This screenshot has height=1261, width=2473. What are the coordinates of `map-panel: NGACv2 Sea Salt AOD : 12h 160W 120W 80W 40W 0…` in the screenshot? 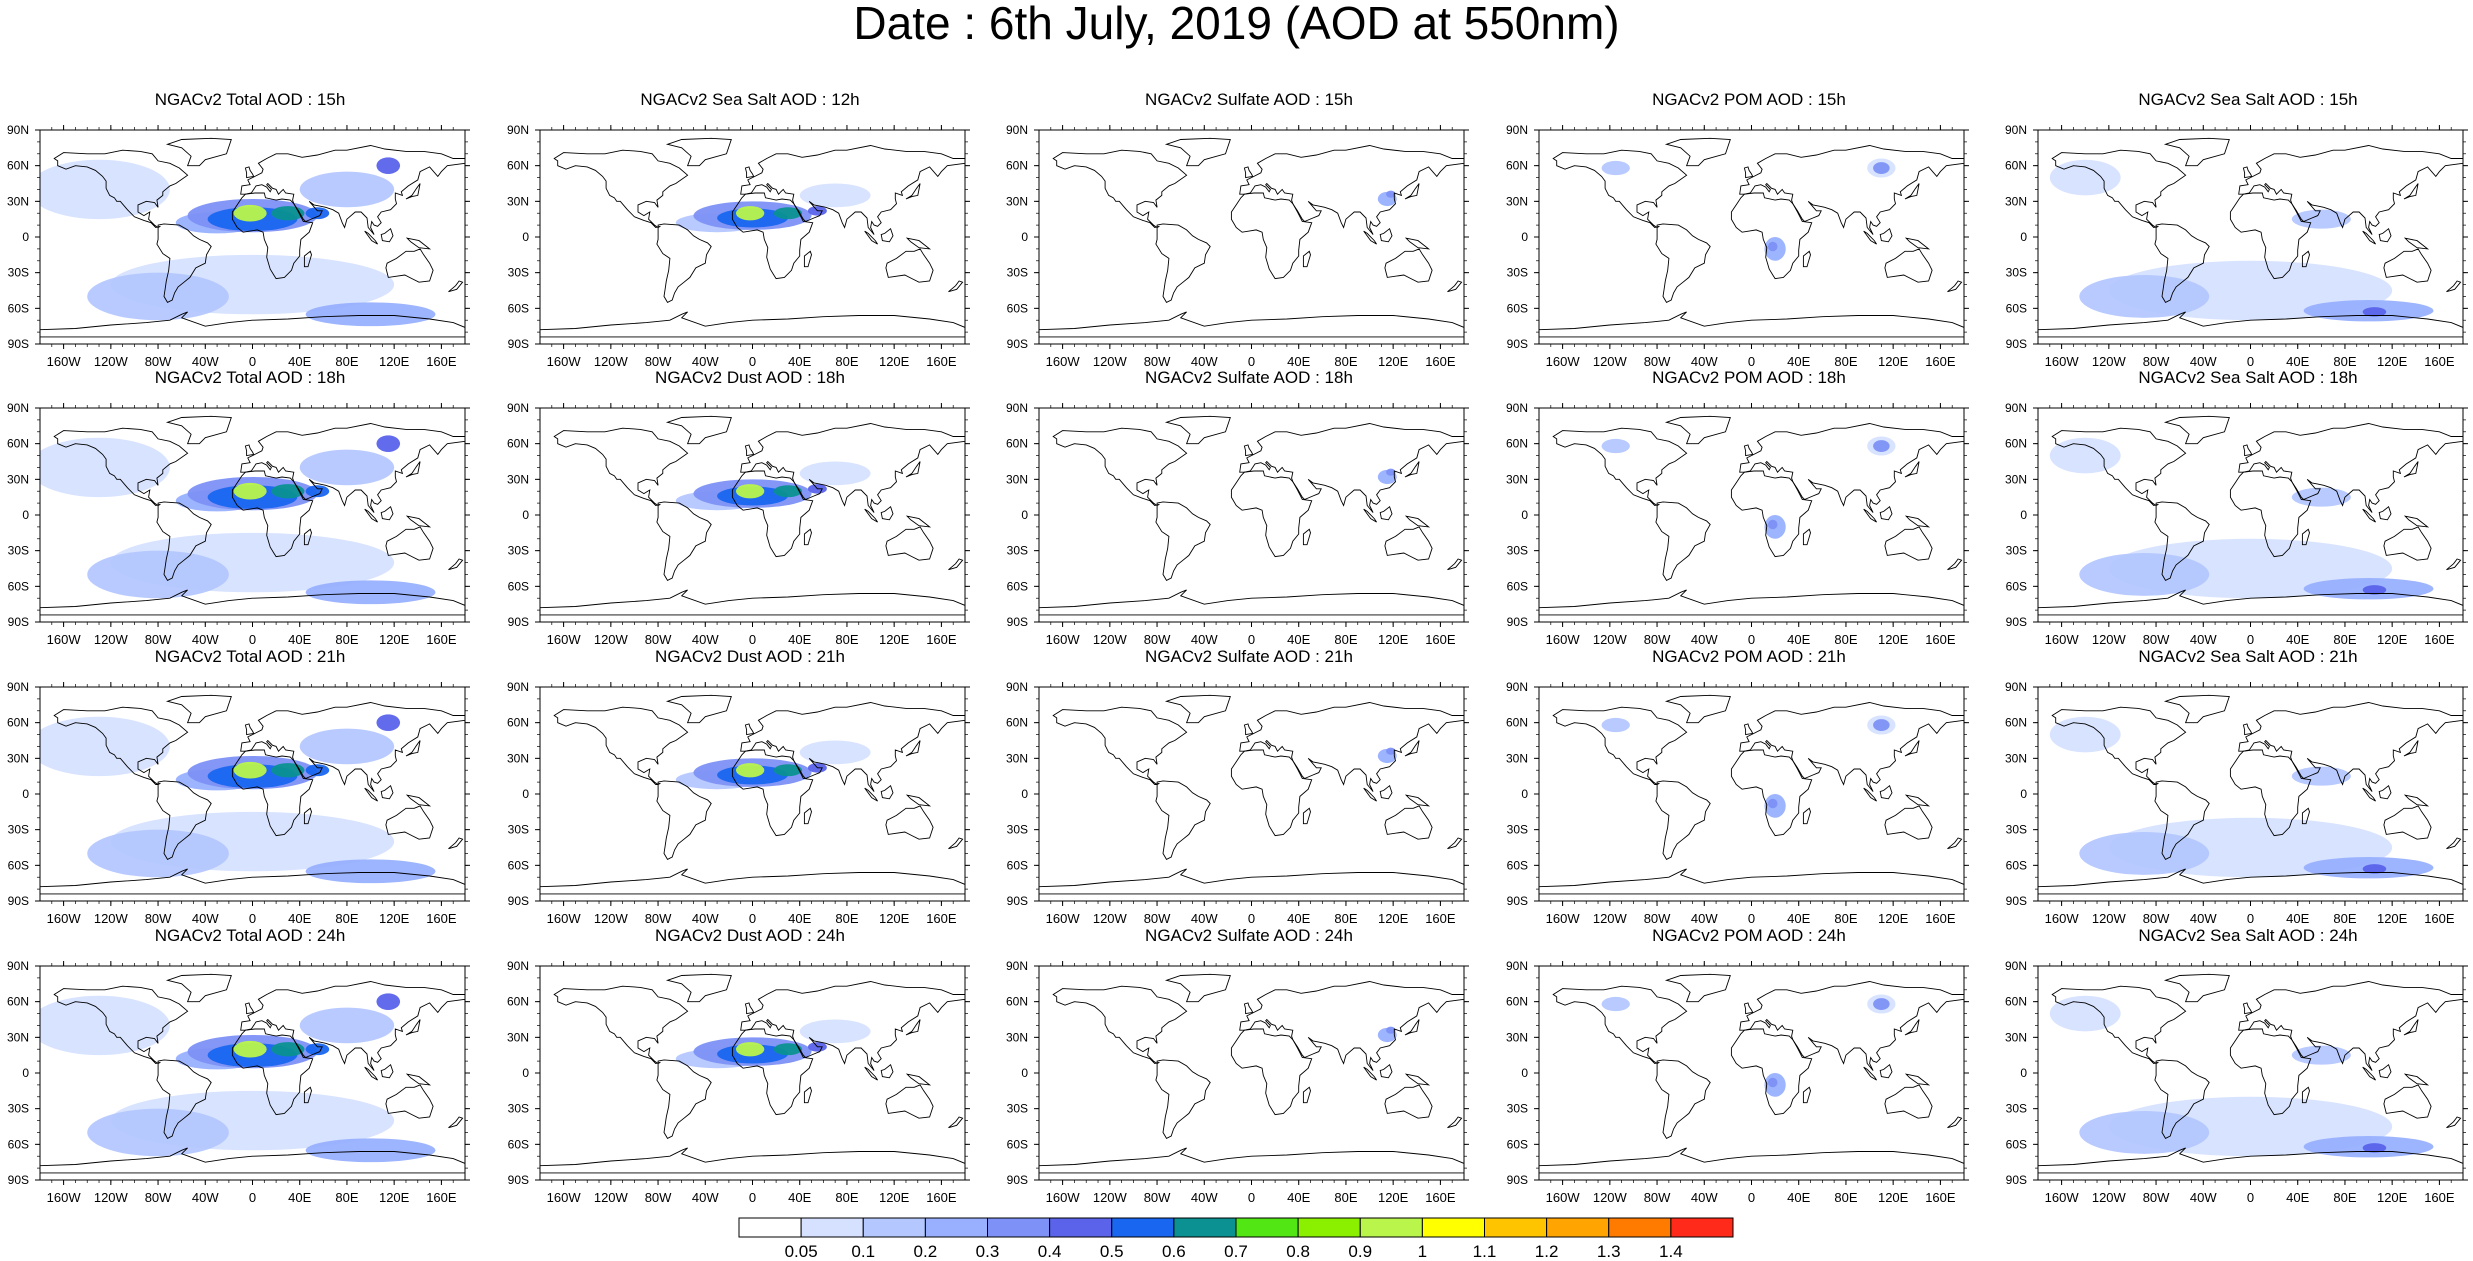 It's located at (750, 229).